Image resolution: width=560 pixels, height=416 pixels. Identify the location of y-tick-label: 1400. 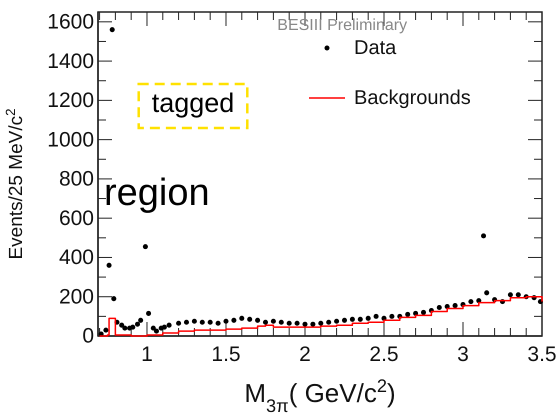
(70, 61).